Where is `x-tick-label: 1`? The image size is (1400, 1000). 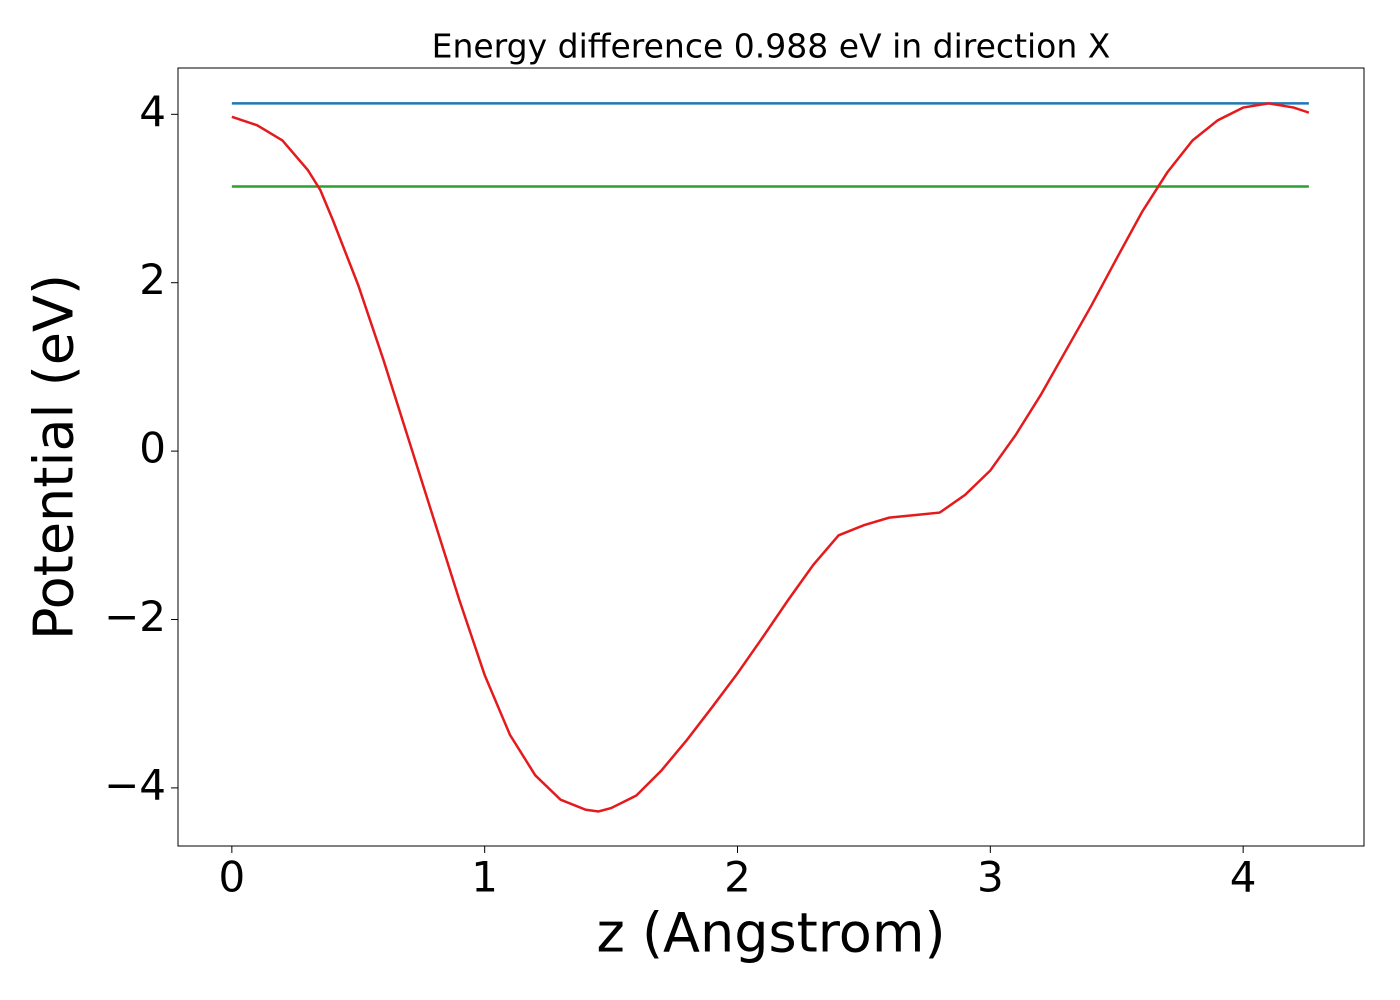
x-tick-label: 1 is located at coordinates (484, 877).